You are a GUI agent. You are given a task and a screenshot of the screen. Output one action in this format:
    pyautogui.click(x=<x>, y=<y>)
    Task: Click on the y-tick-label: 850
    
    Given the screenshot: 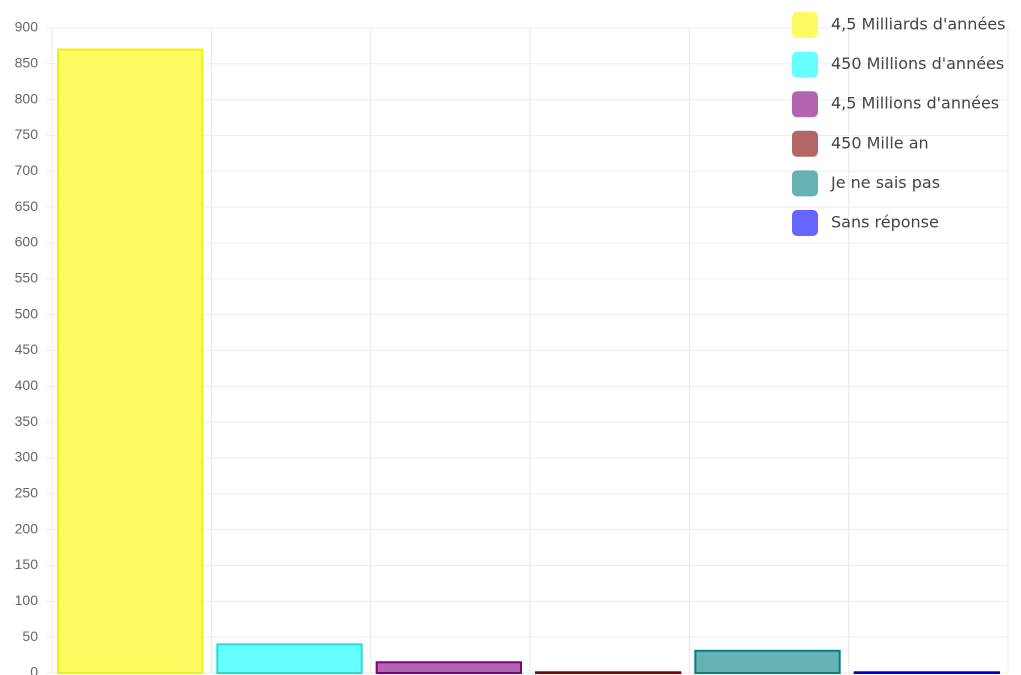 What is the action you would take?
    pyautogui.click(x=27, y=63)
    